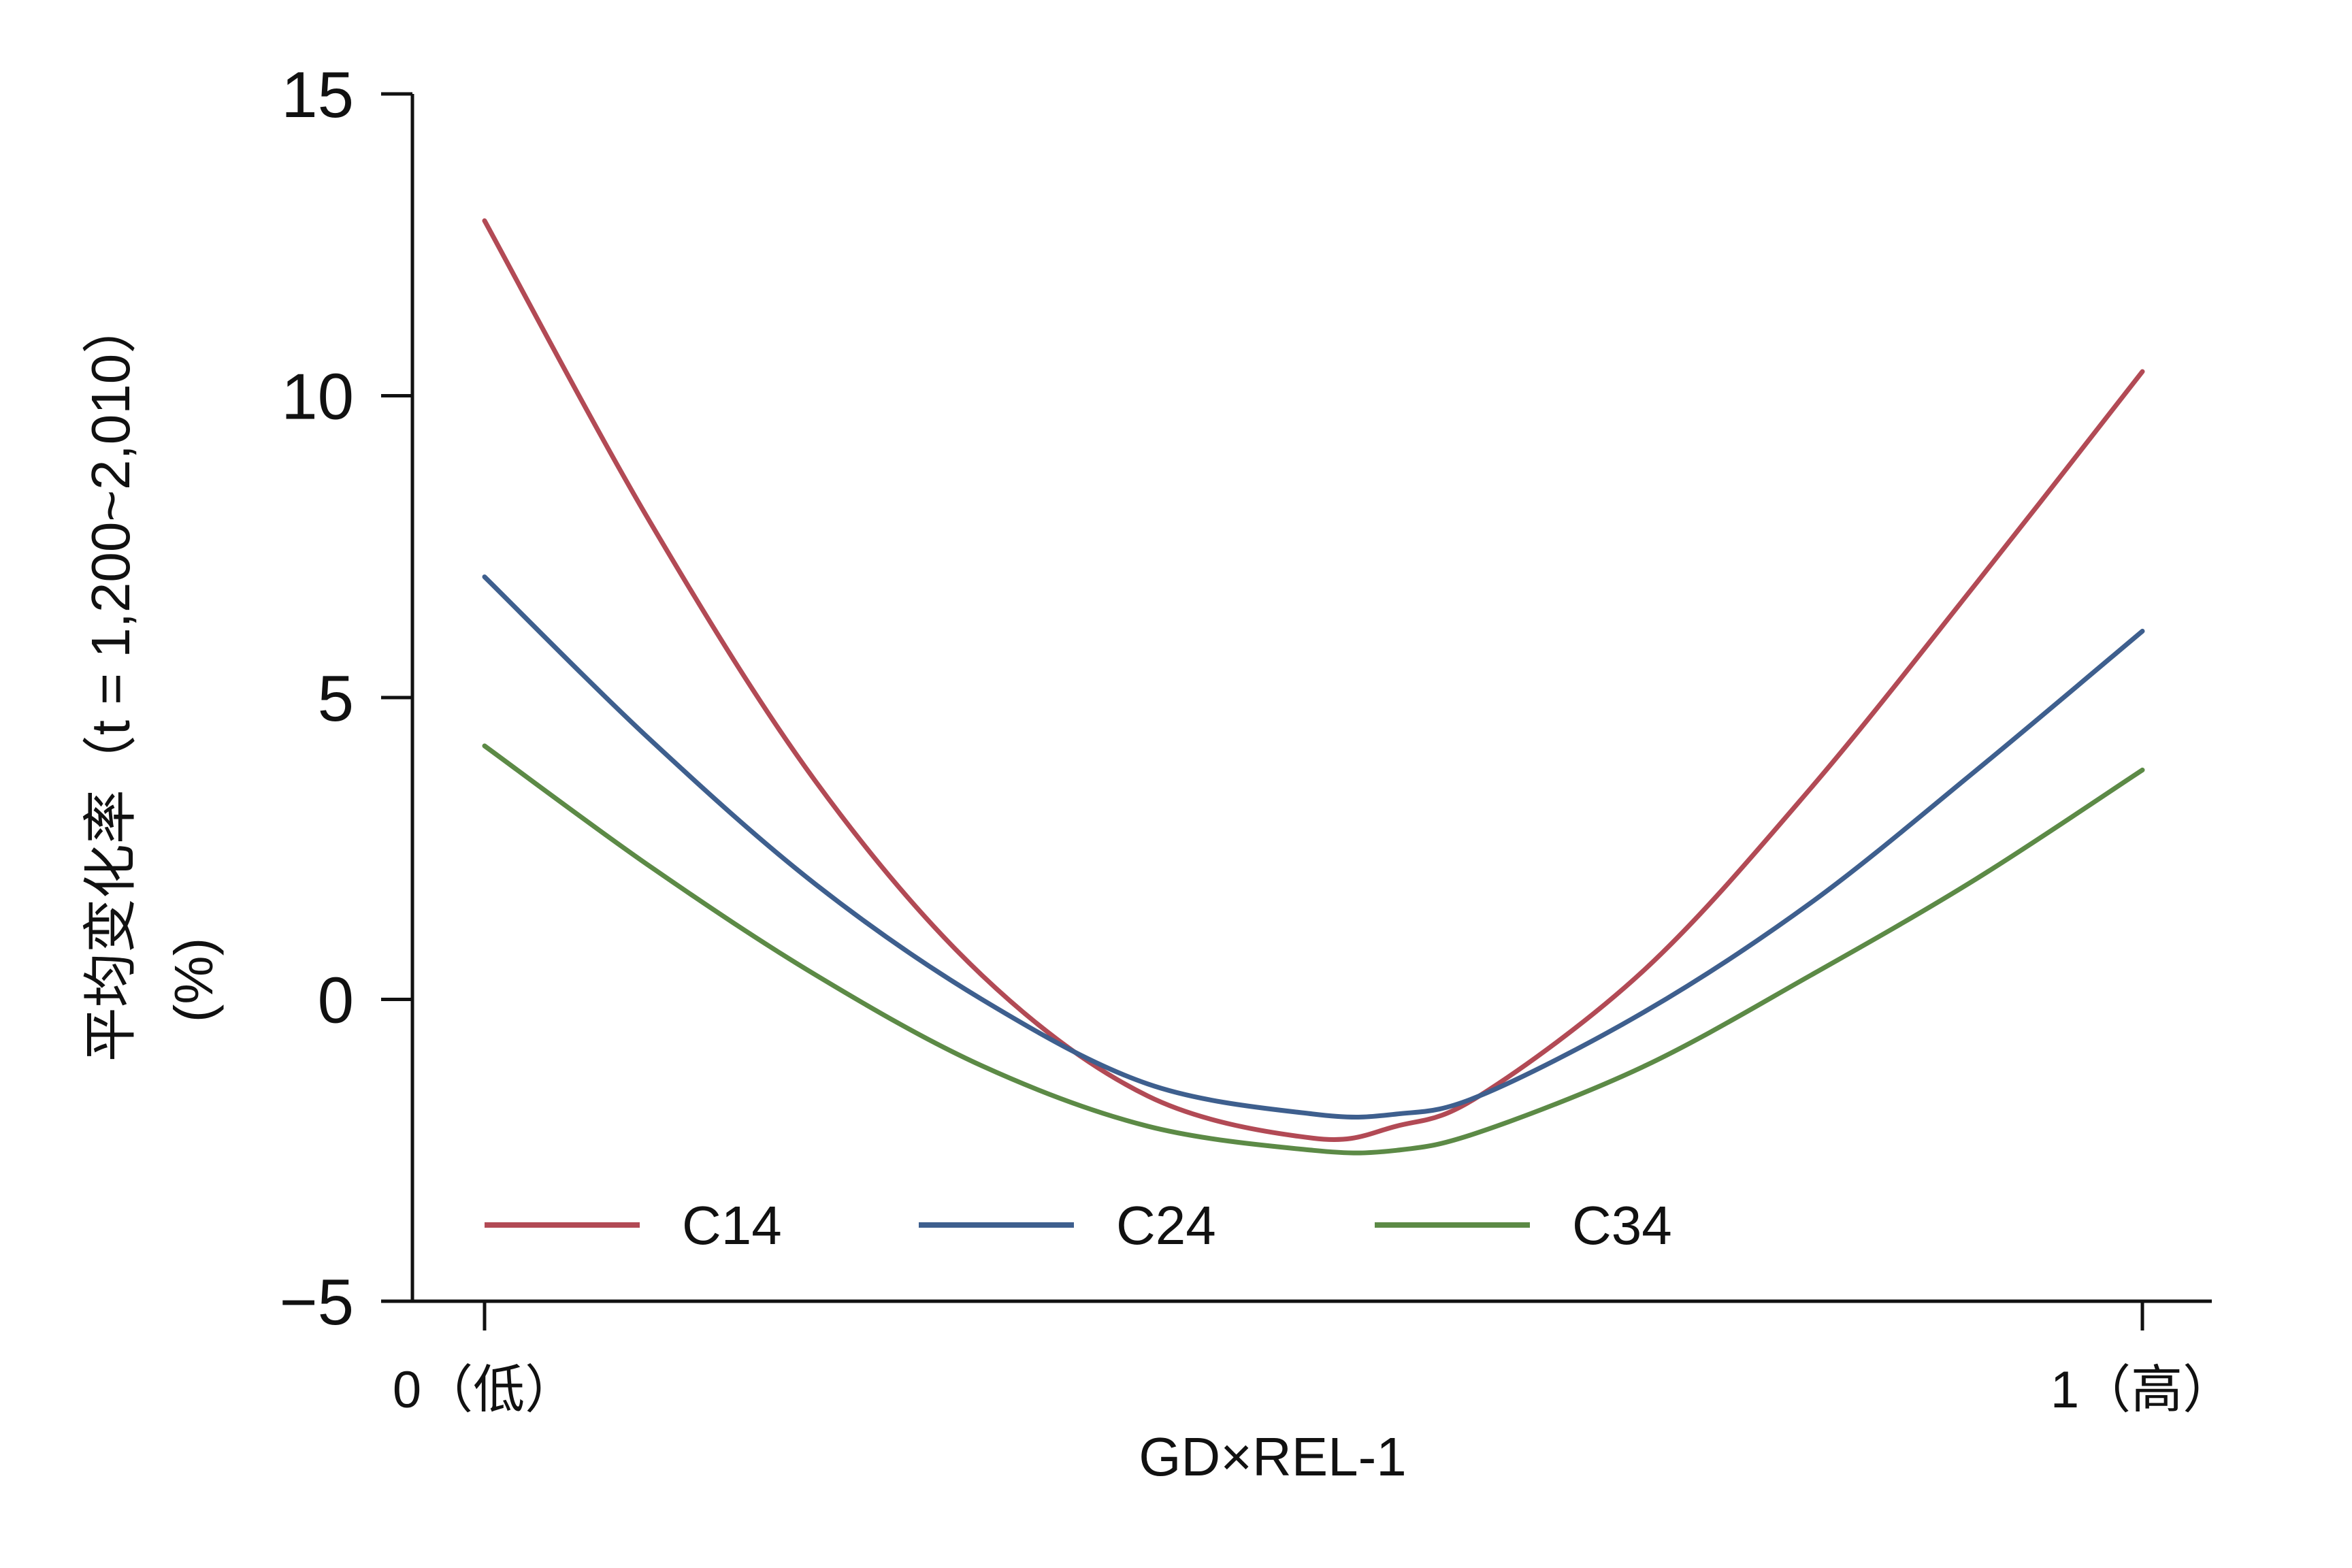 This screenshot has height=1568, width=2352. Describe the element at coordinates (2142, 1390) in the screenshot. I see `x-tick-label: 1（高）` at that location.